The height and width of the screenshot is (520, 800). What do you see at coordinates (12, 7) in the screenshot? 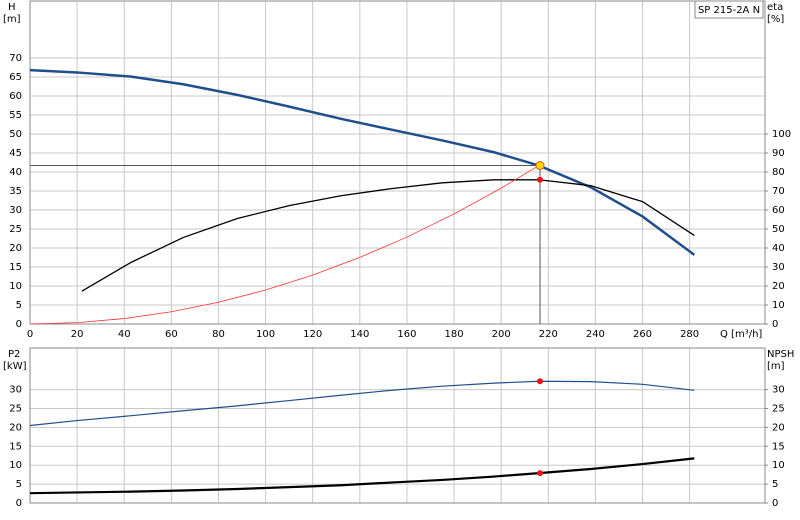
I see `y-axis-label: H` at bounding box center [12, 7].